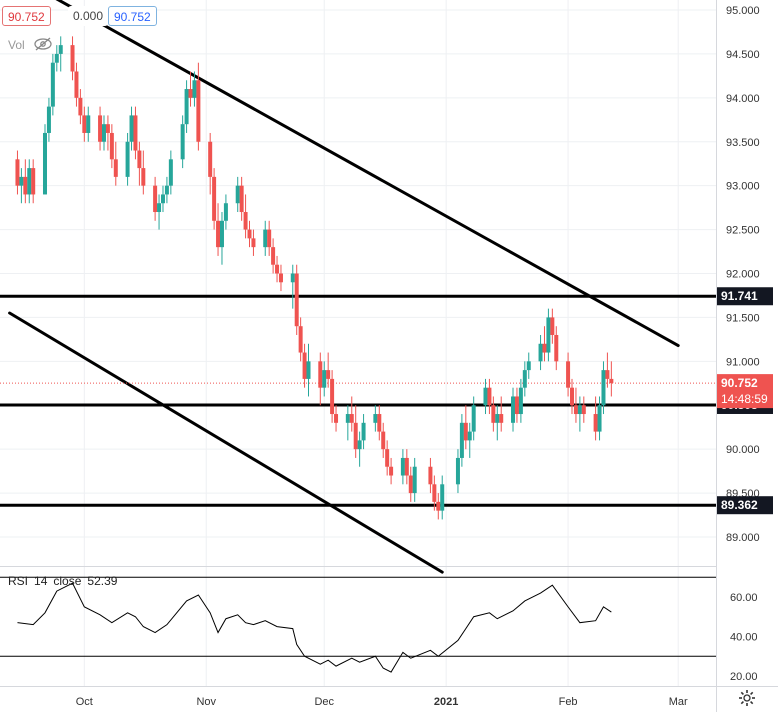 This screenshot has width=778, height=712. Describe the element at coordinates (745, 296) in the screenshot. I see `resistance-marker-bg` at that location.